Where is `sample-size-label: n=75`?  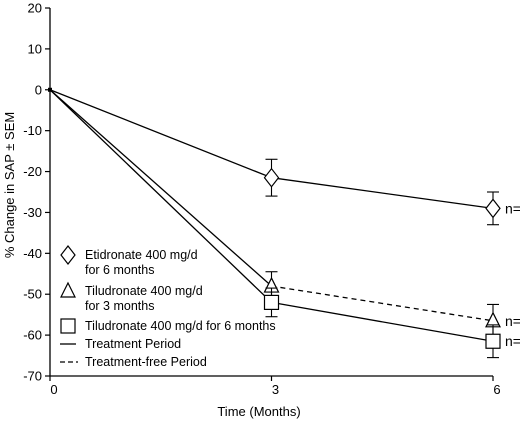
sample-size-label: n=75 is located at coordinates (512, 208).